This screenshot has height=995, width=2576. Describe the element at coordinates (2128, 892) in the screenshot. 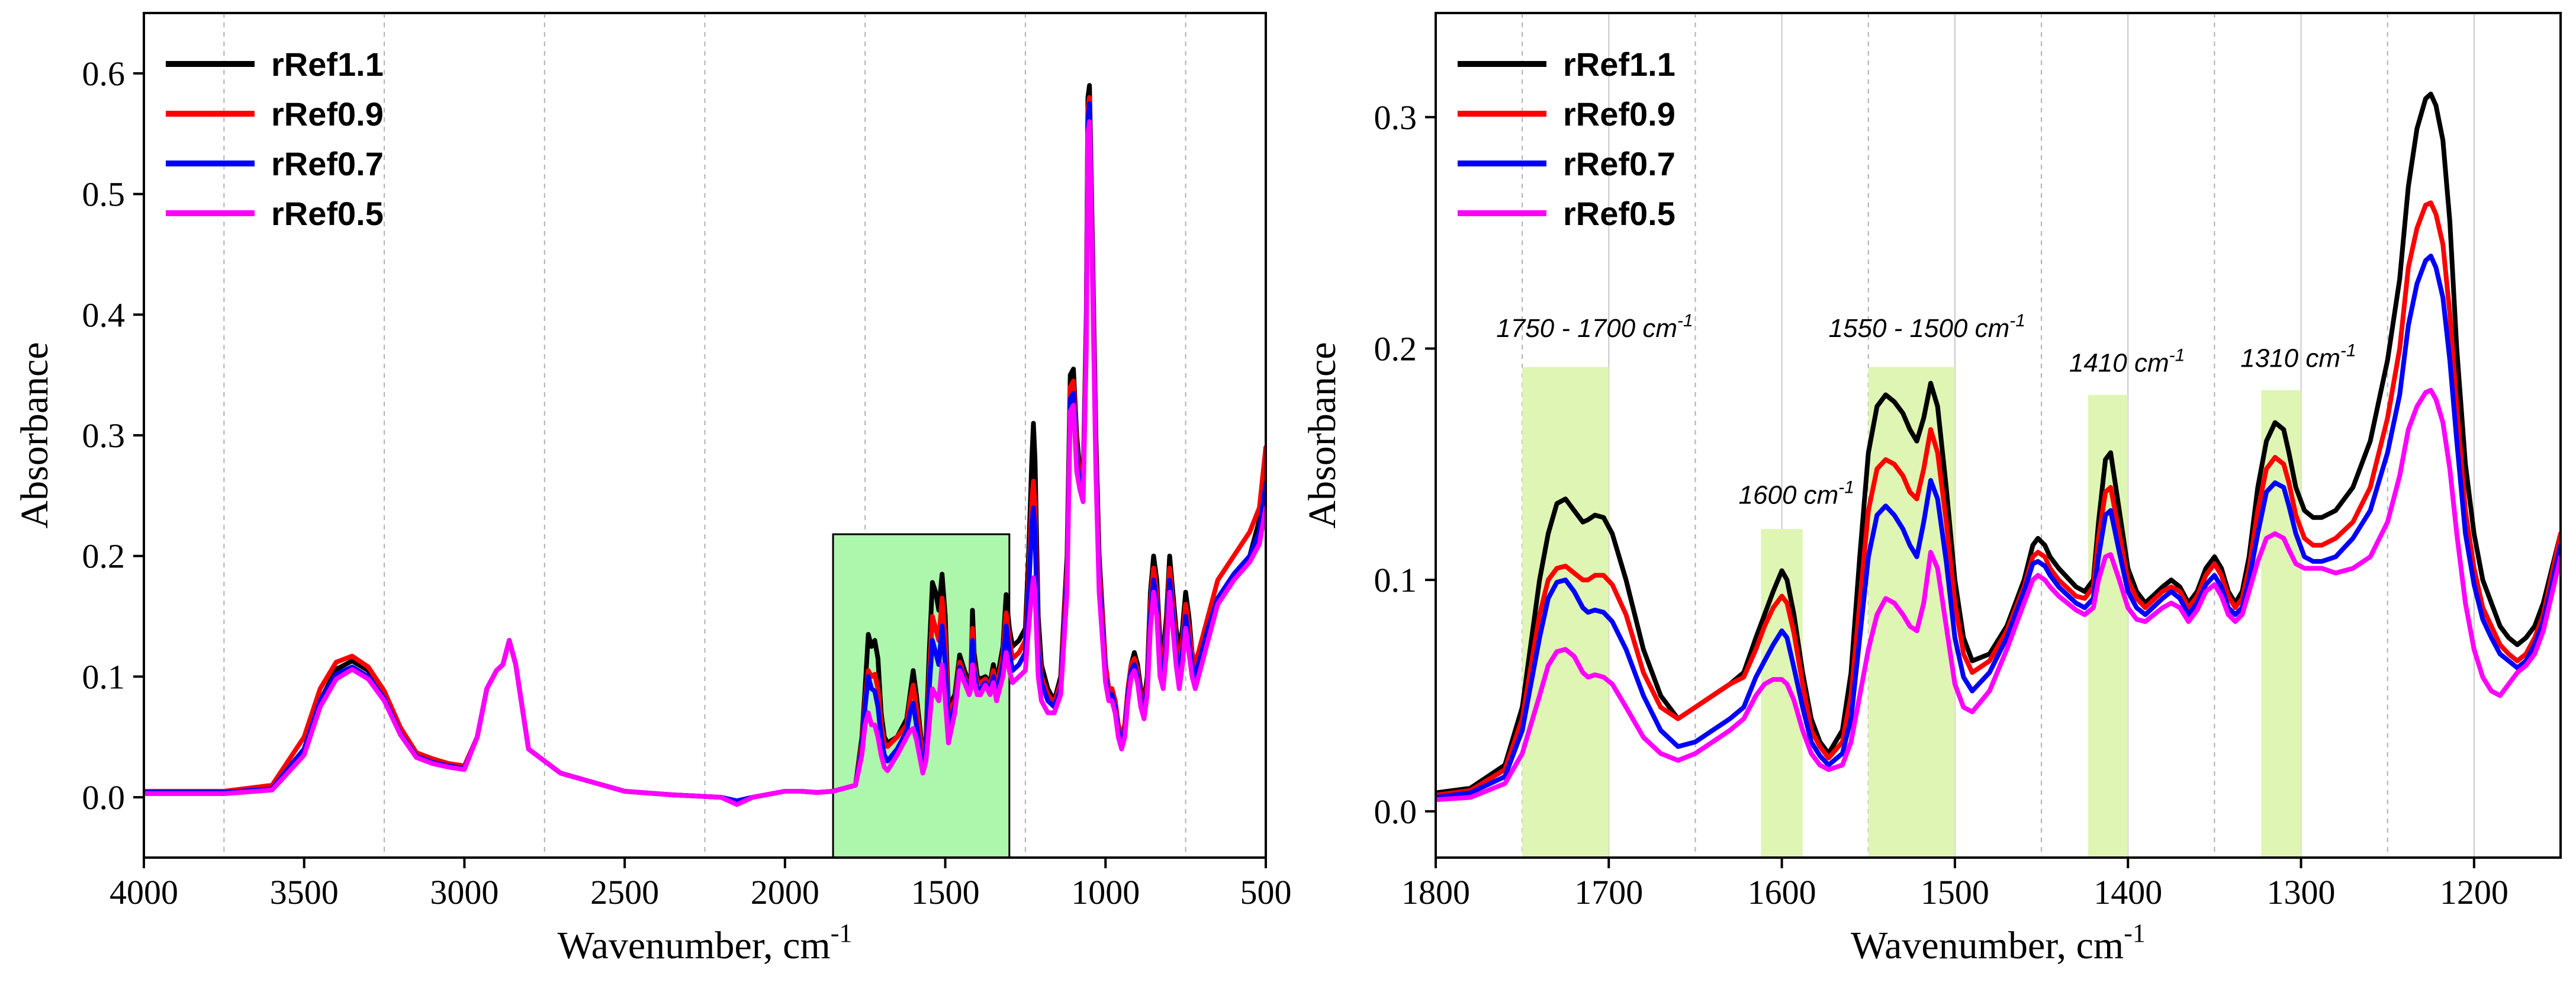

I see `x-tick-label: 1400` at that location.